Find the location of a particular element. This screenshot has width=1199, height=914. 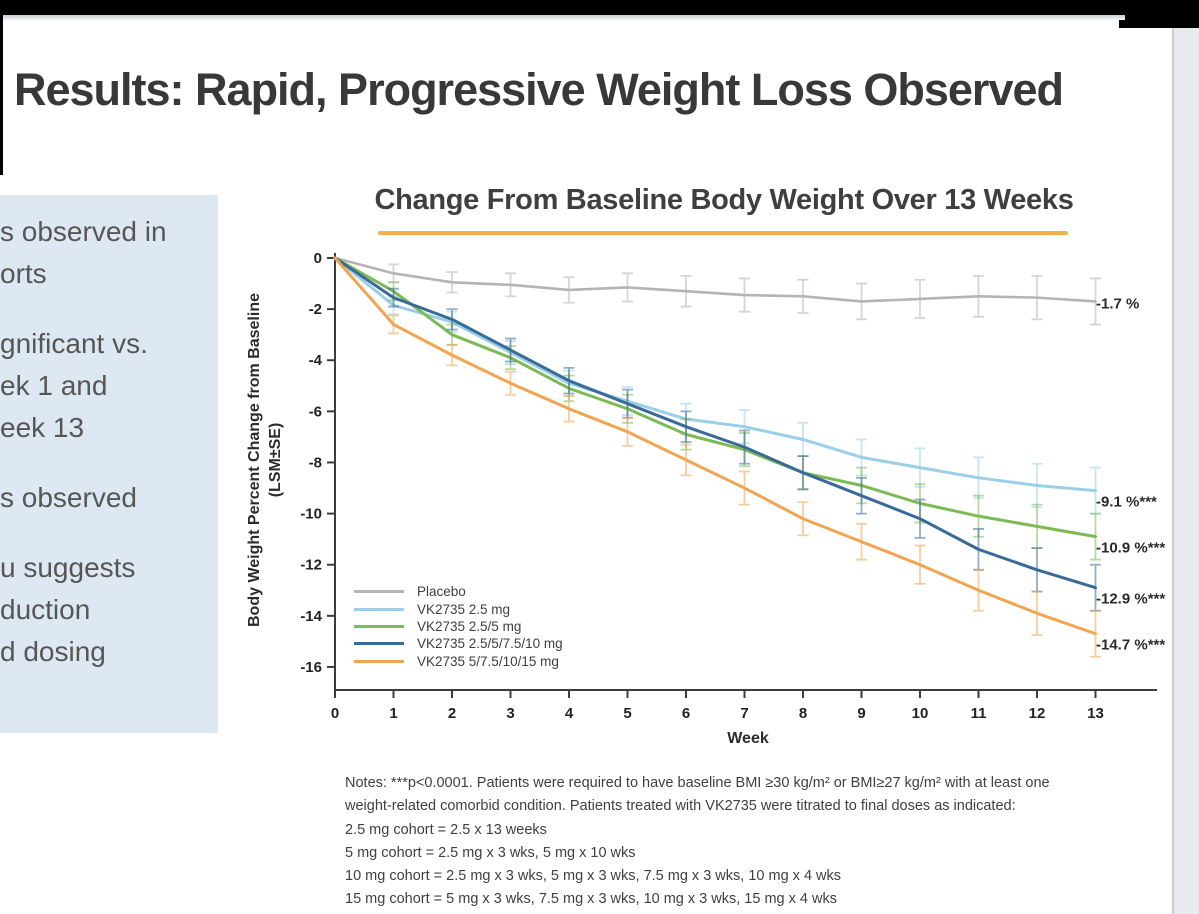

sidebar-text-line: orts is located at coordinates (23, 273).